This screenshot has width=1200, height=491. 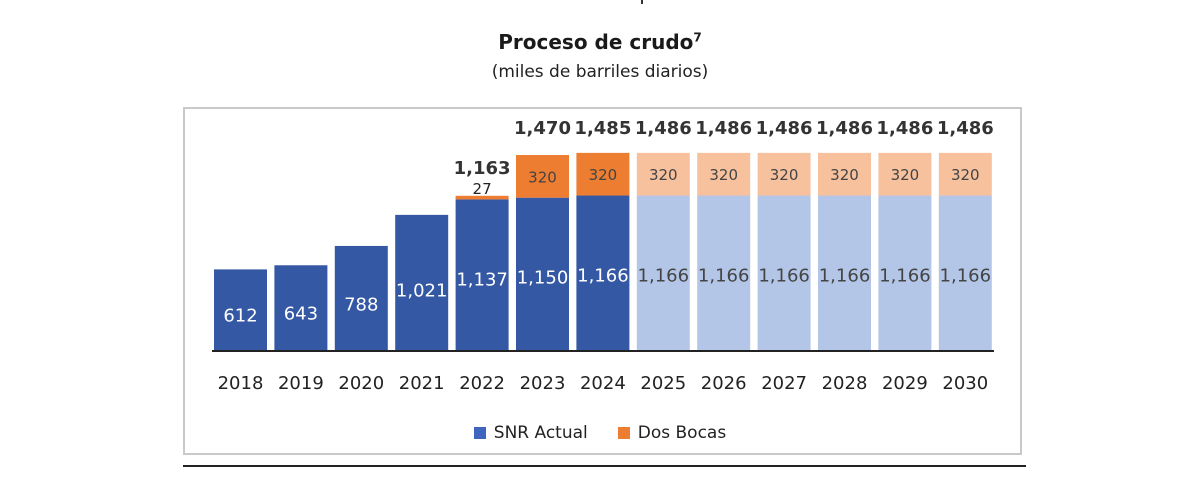 What do you see at coordinates (361, 383) in the screenshot?
I see `x-tick-2020: 2020` at bounding box center [361, 383].